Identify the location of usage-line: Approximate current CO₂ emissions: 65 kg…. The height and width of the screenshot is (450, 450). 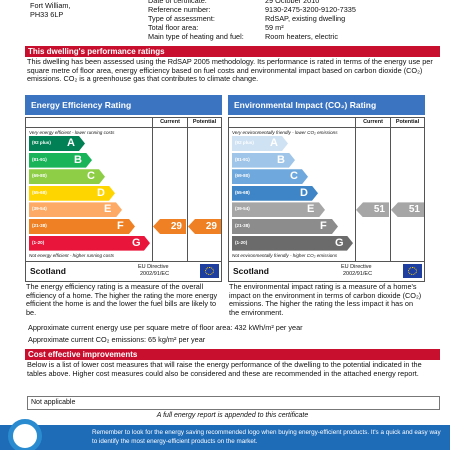
(117, 339).